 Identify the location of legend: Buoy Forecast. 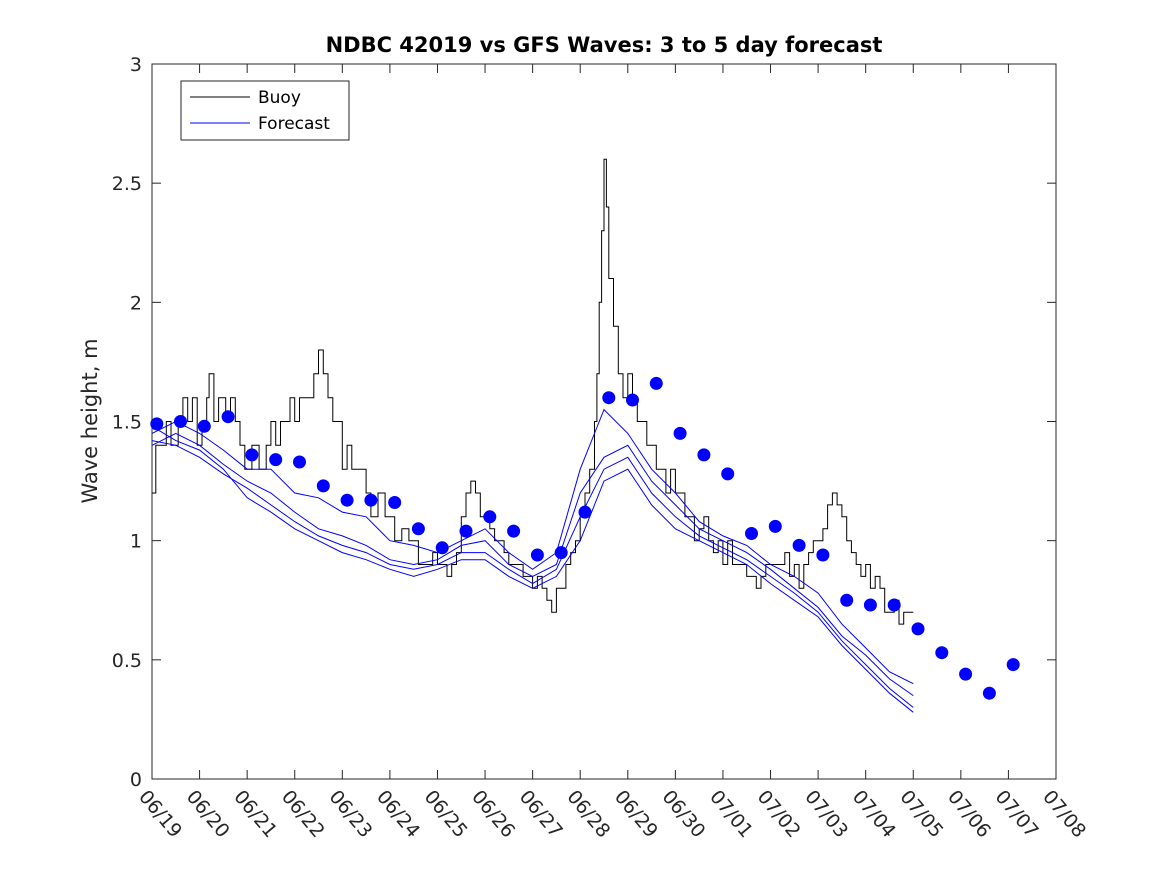
(265, 110).